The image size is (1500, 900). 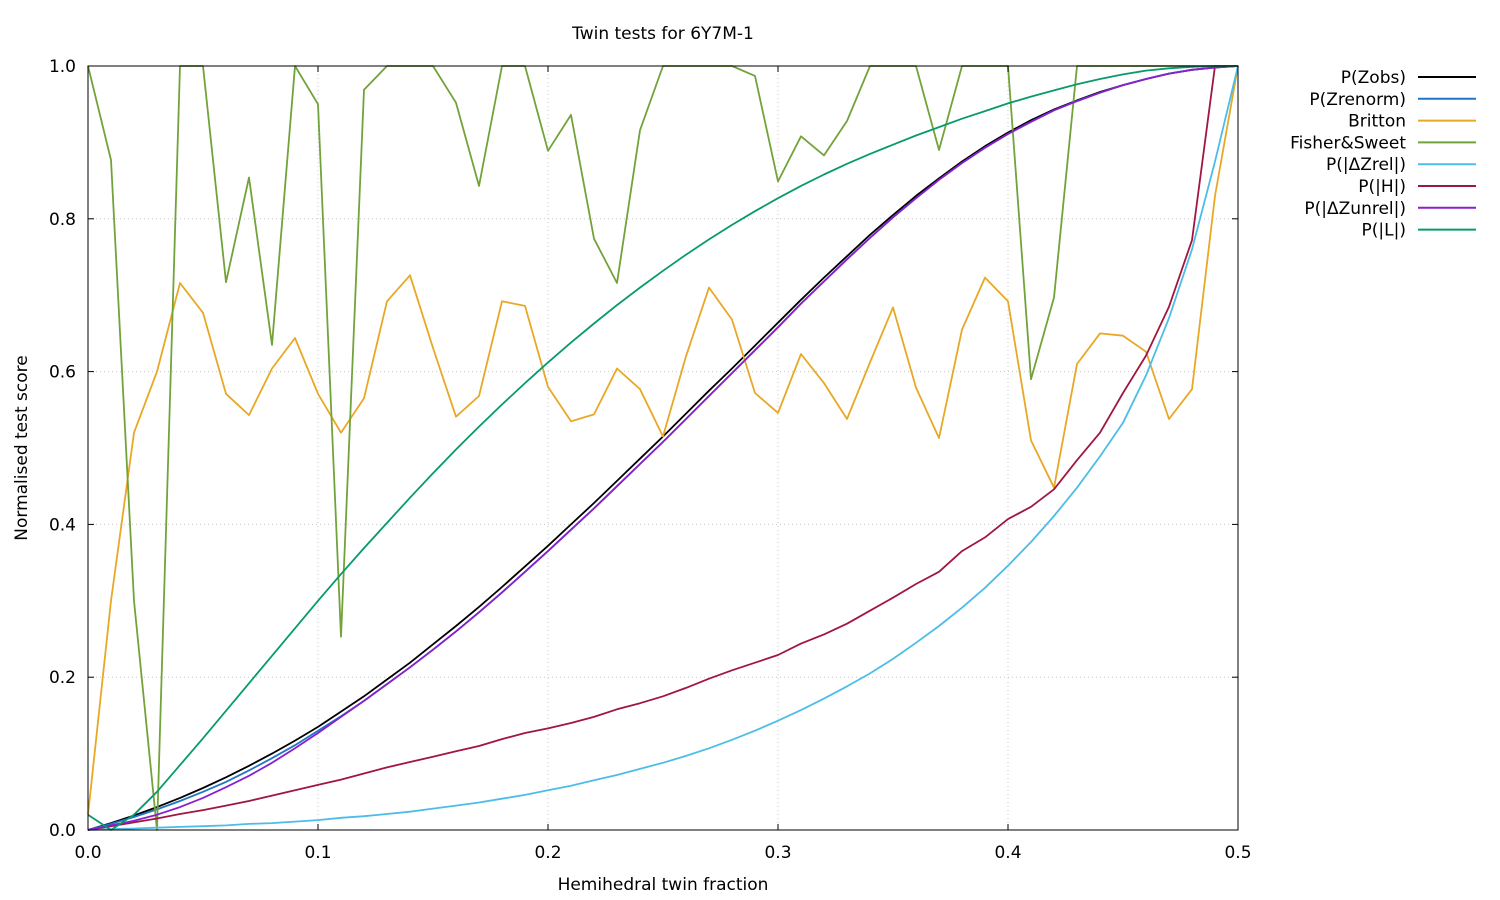 What do you see at coordinates (62, 831) in the screenshot?
I see `y-tick-label: 0.0` at bounding box center [62, 831].